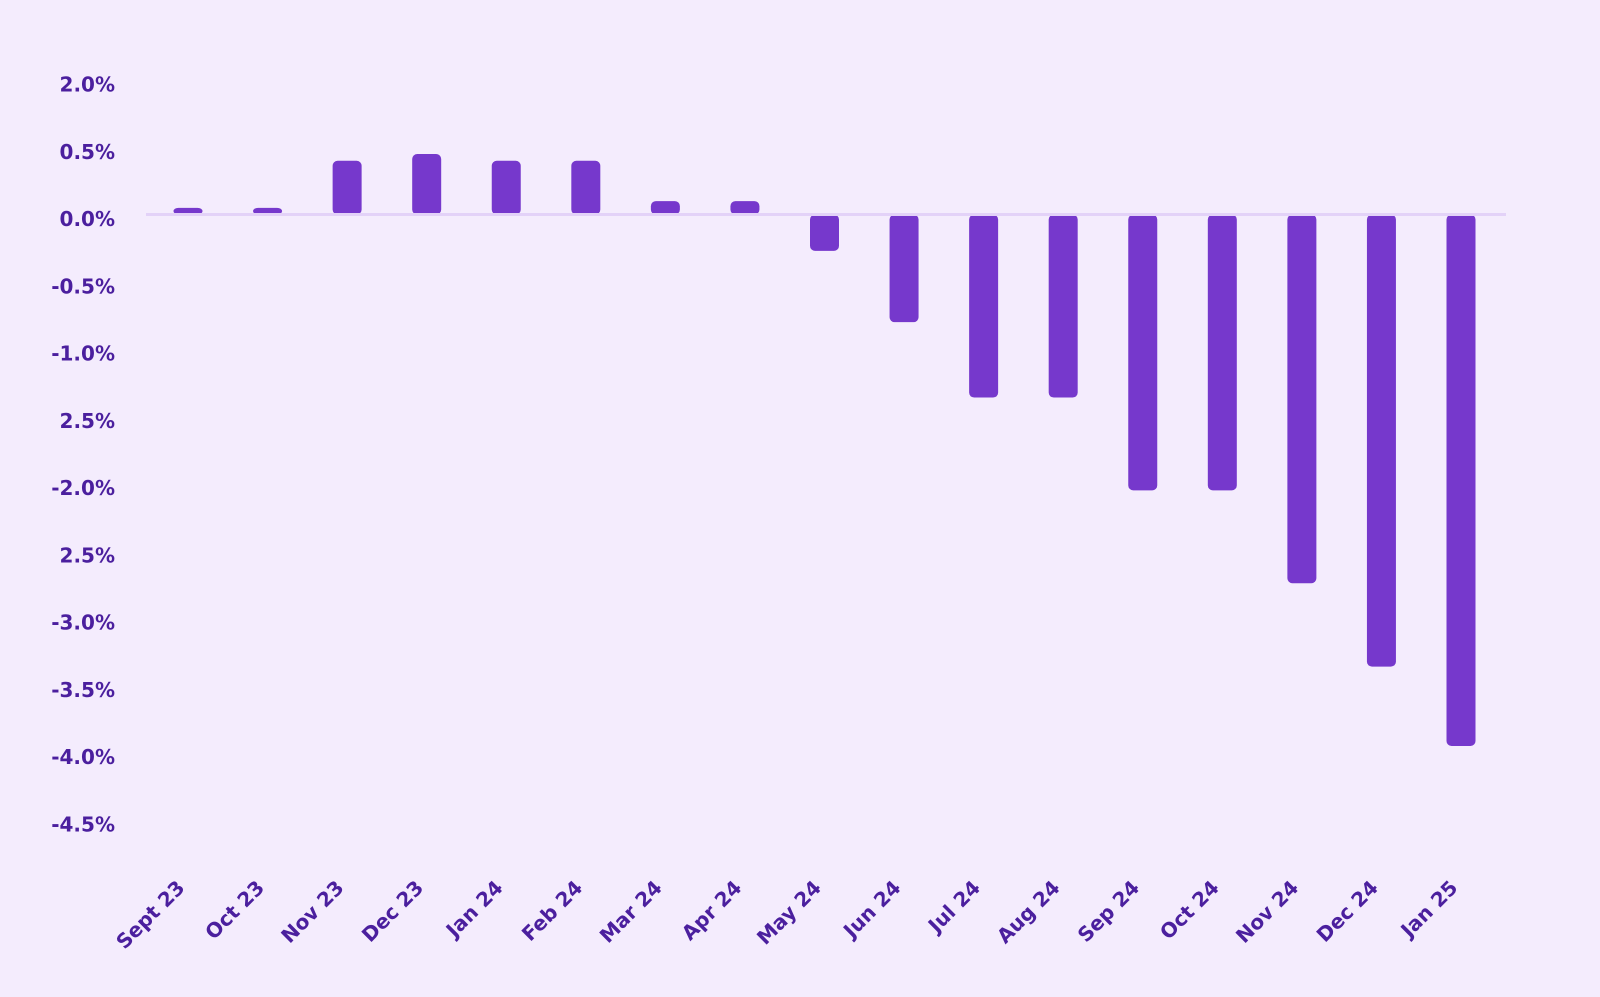 The image size is (1600, 997). I want to click on y-tick-label: -4.5%, so click(83, 825).